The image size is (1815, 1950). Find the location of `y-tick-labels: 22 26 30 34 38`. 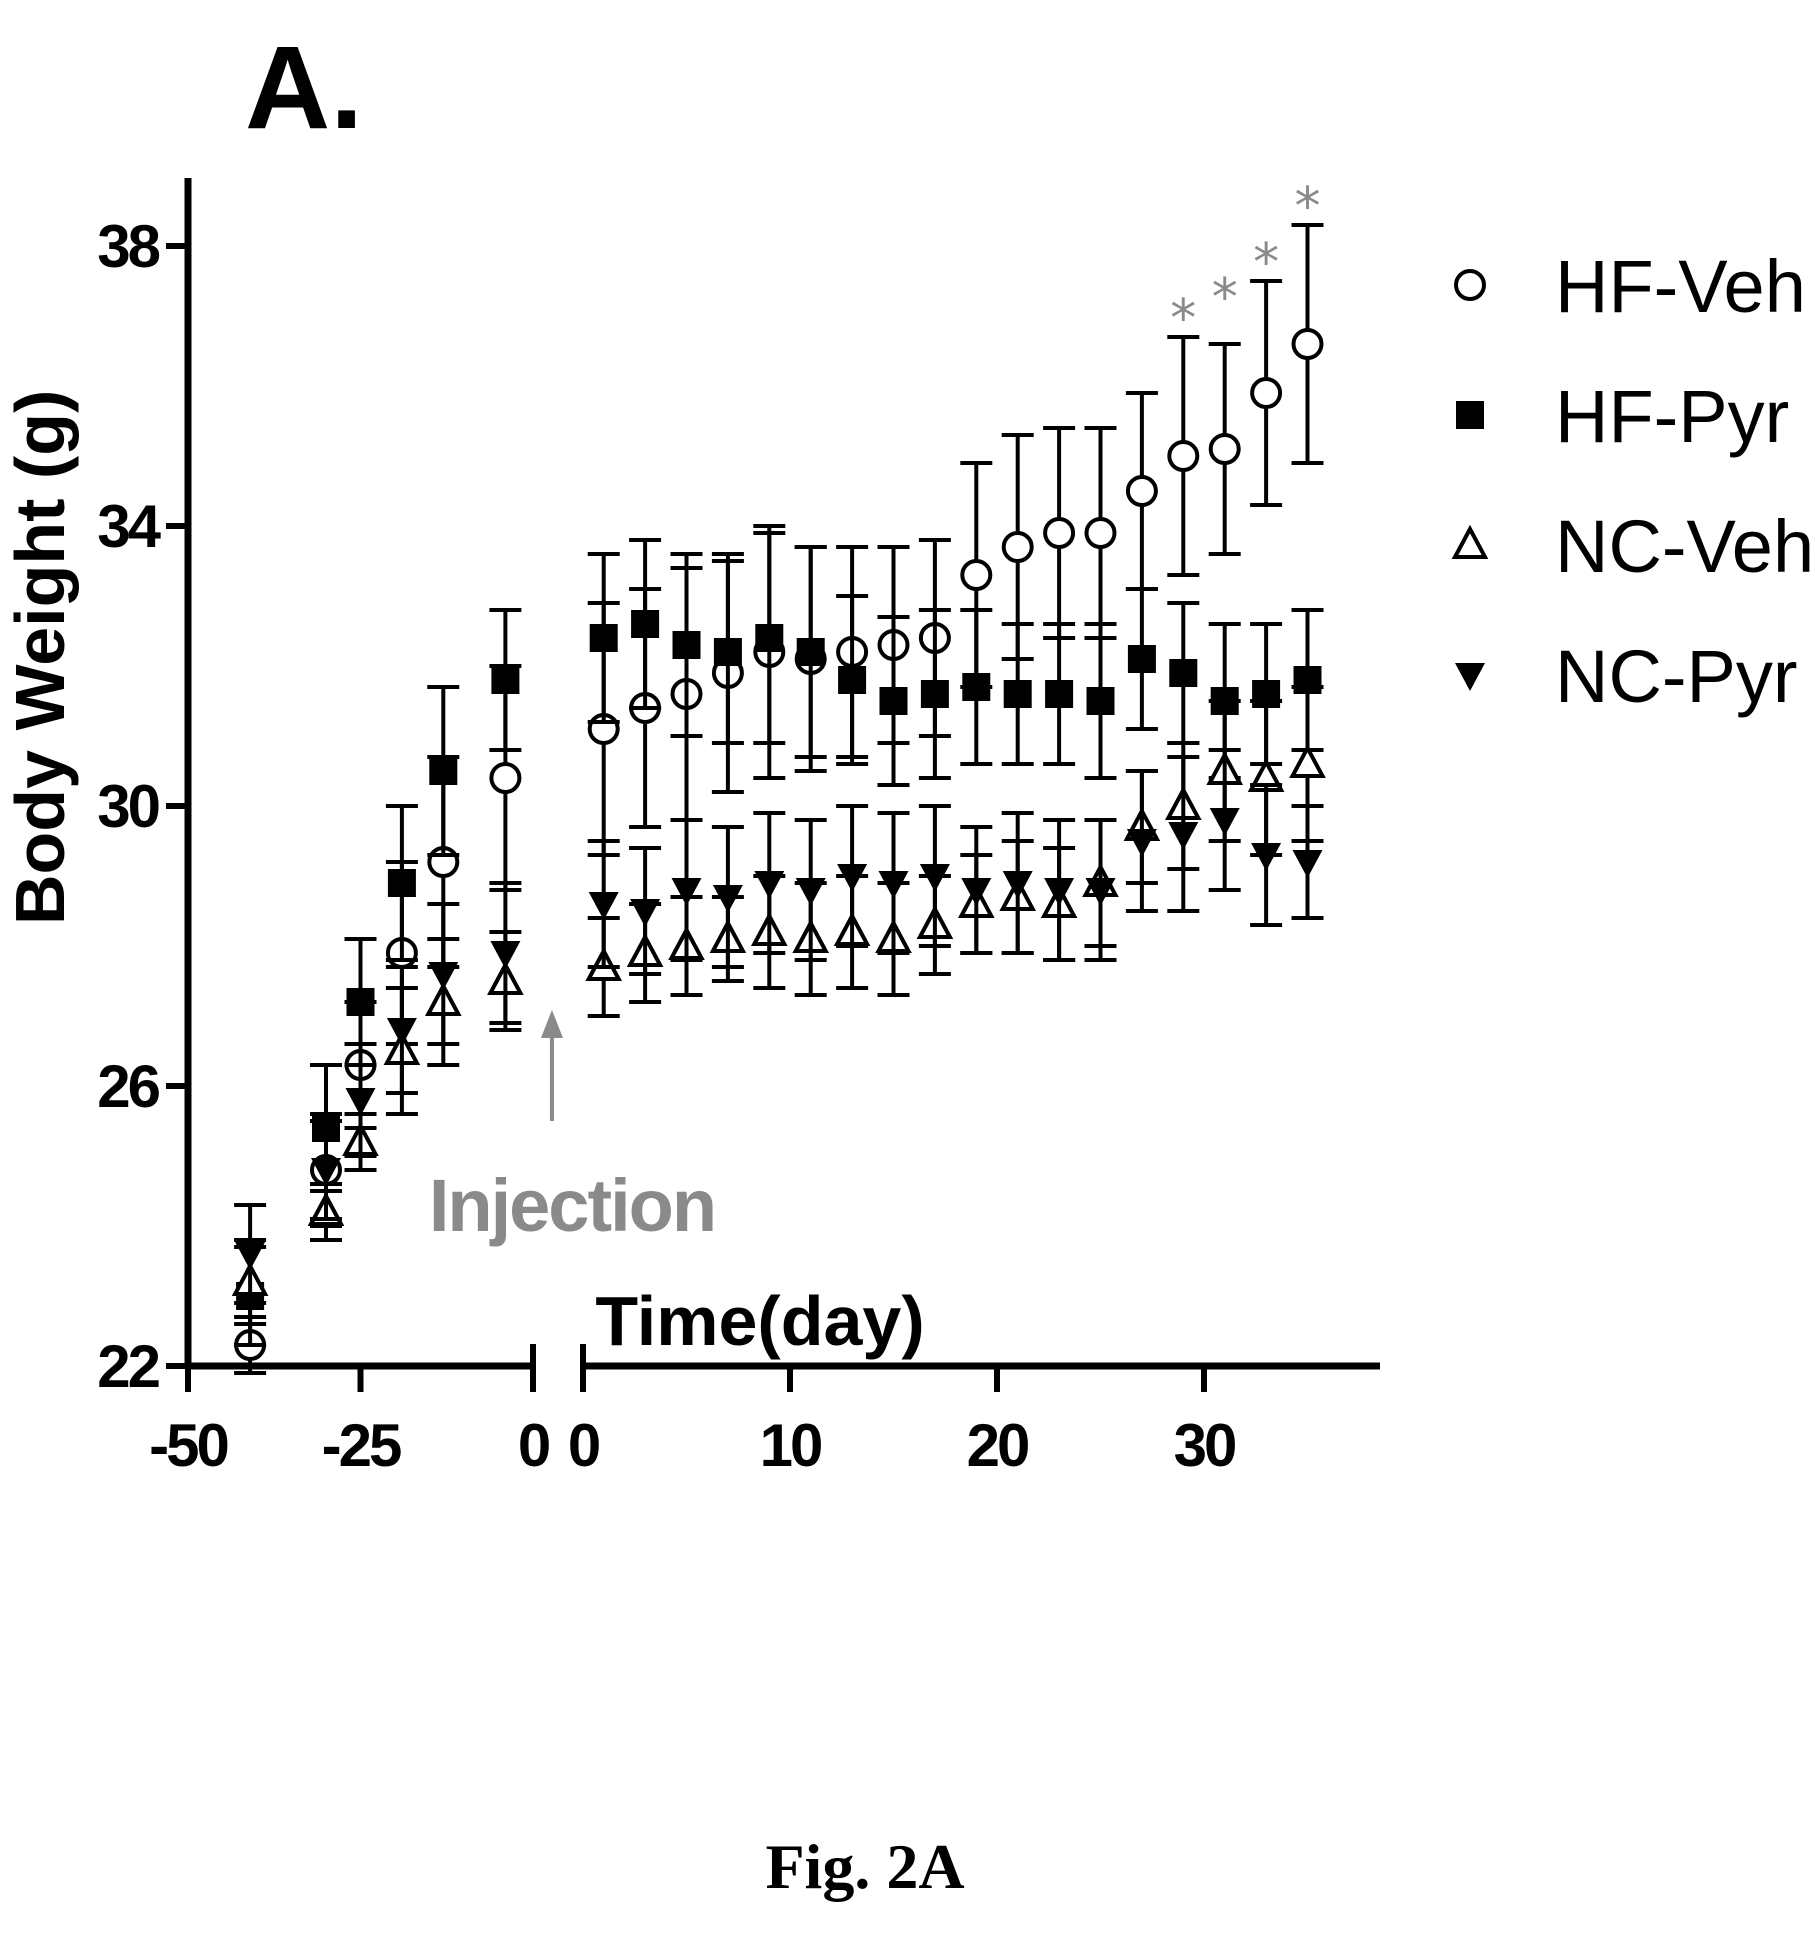

y-tick-labels: 22 26 30 34 38 is located at coordinates (130, 806).